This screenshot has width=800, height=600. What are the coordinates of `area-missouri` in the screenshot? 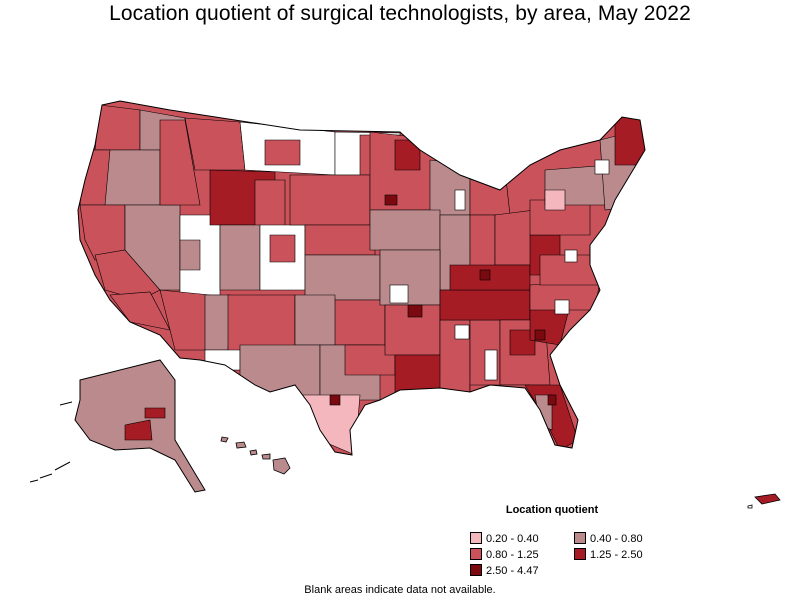 It's located at (410, 277).